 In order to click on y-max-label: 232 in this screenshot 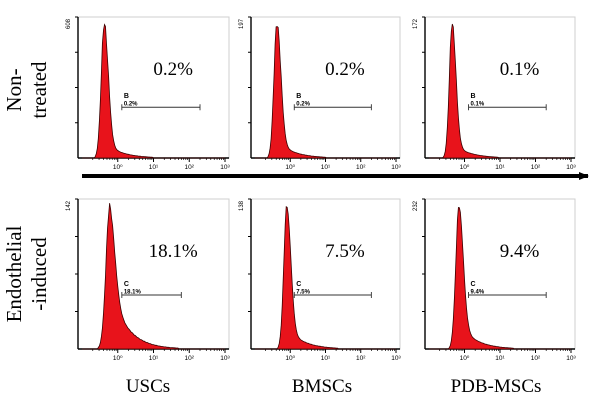, I will do `click(416, 205)`.